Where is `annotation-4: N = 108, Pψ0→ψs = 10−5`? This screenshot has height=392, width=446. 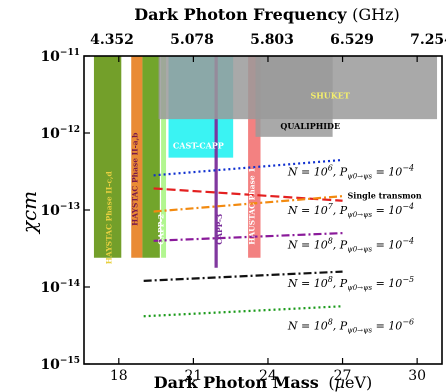 annotation-4: N = 108, Pψ0→ψs = 10−5 is located at coordinates (350, 283).